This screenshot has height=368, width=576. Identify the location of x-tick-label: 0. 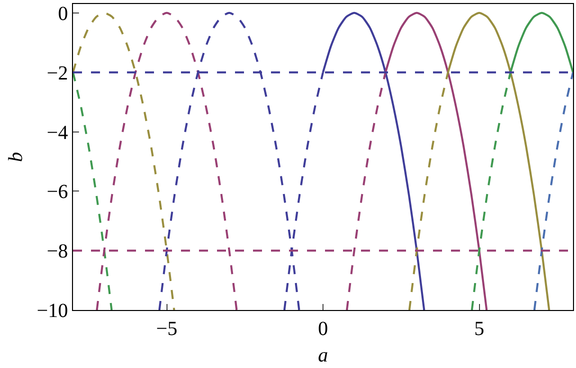
(323, 329).